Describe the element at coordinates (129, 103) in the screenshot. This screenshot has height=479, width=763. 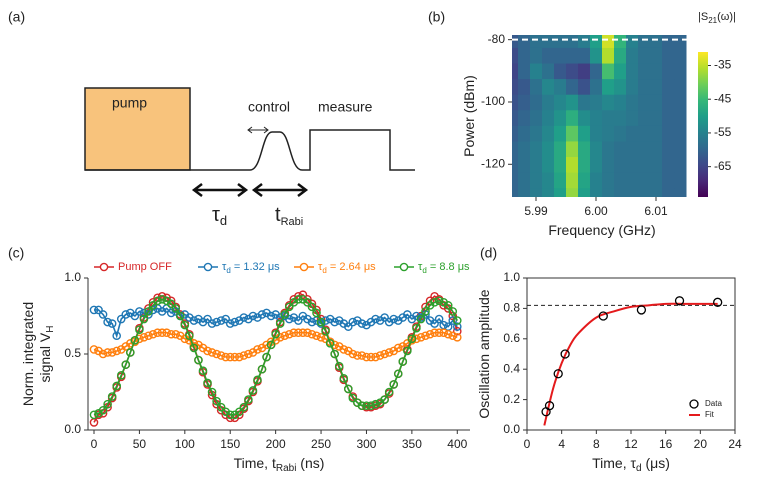
I see `pump-label: pump` at that location.